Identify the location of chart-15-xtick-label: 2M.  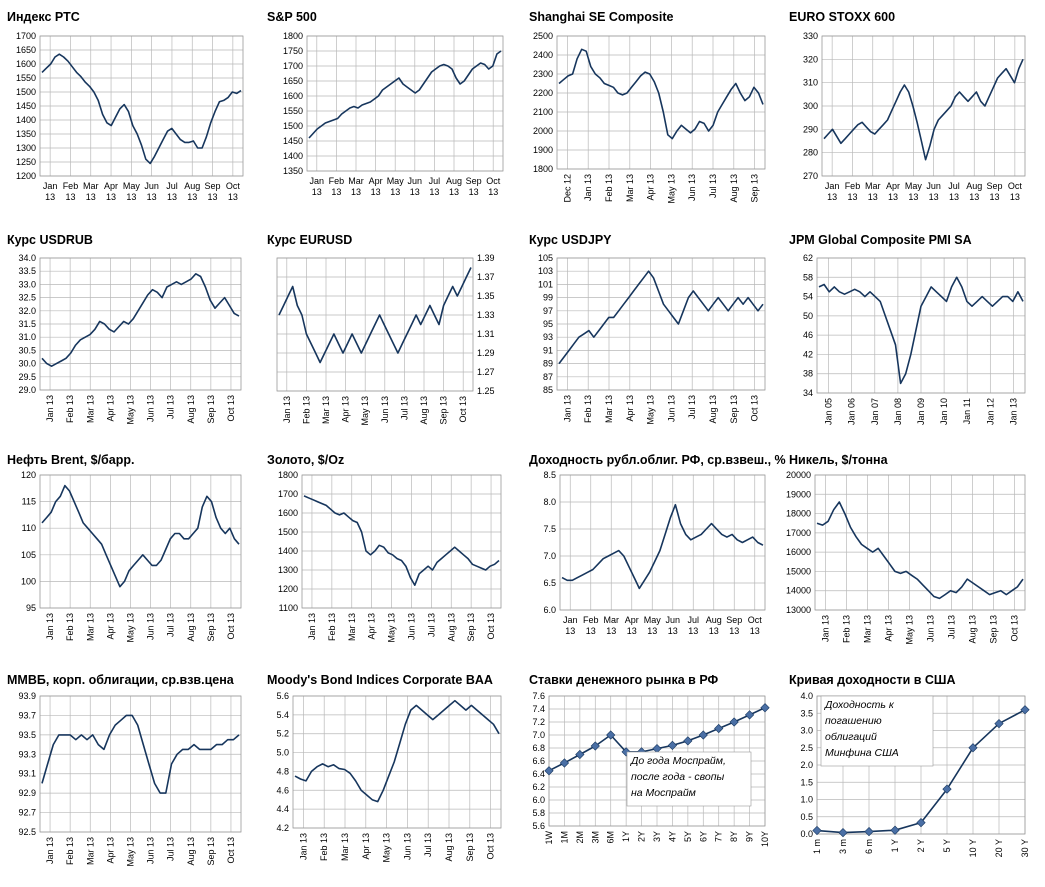
(580, 837).